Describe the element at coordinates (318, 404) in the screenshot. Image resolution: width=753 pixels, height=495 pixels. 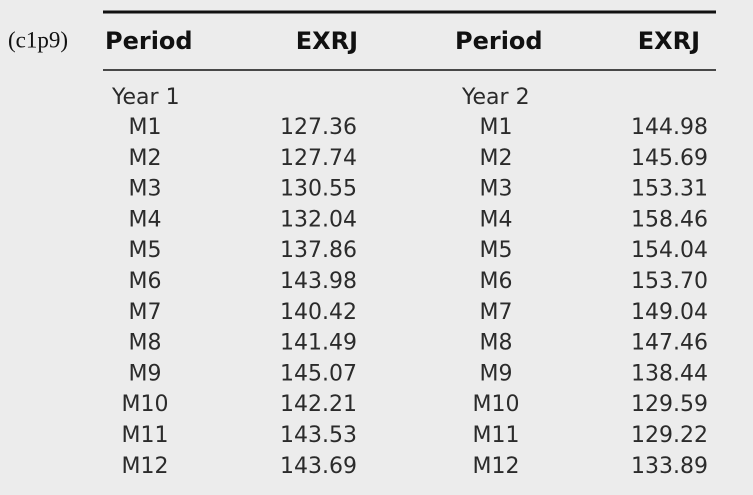
I see `value-cell: 142.21` at that location.